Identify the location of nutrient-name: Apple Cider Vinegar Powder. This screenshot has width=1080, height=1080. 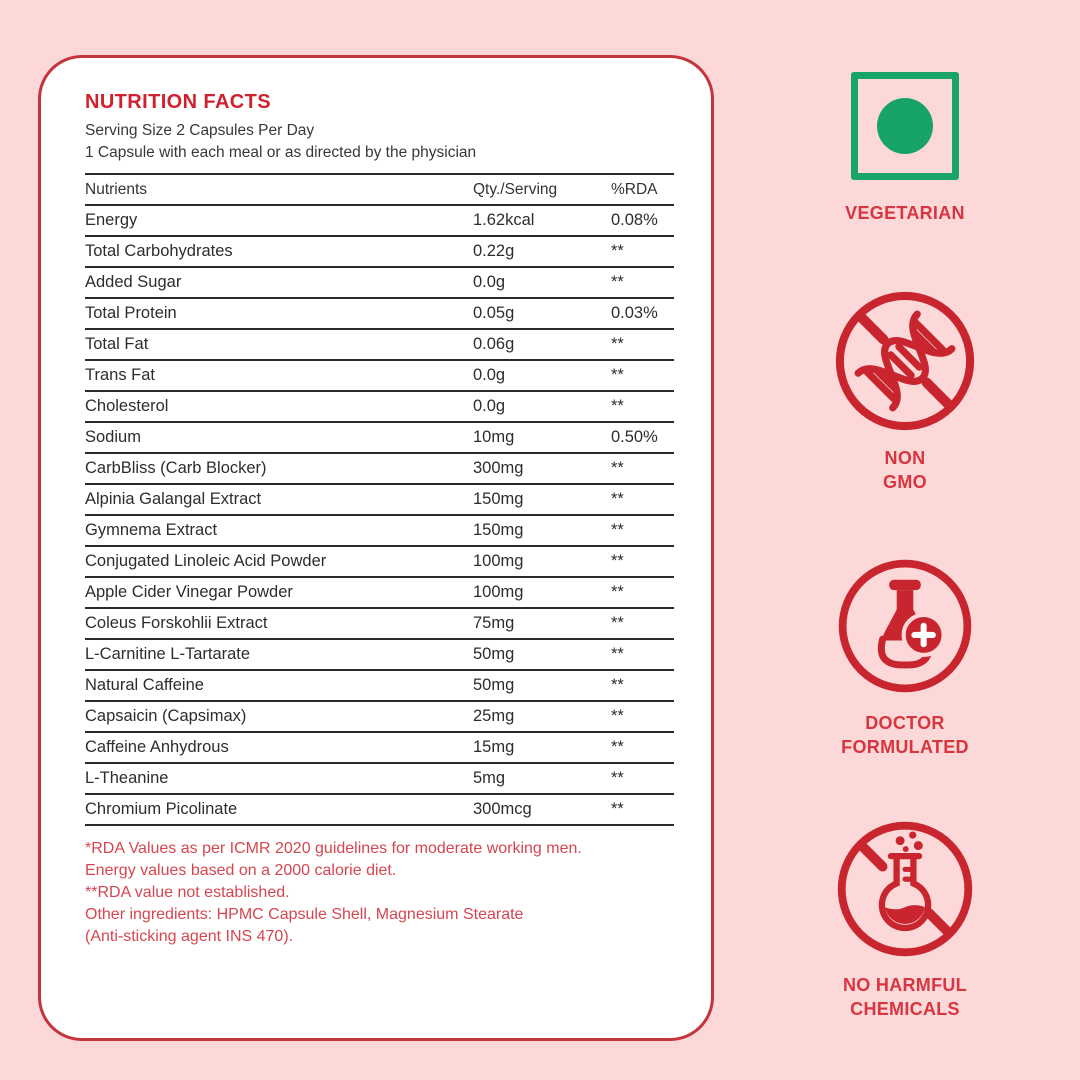
(279, 593).